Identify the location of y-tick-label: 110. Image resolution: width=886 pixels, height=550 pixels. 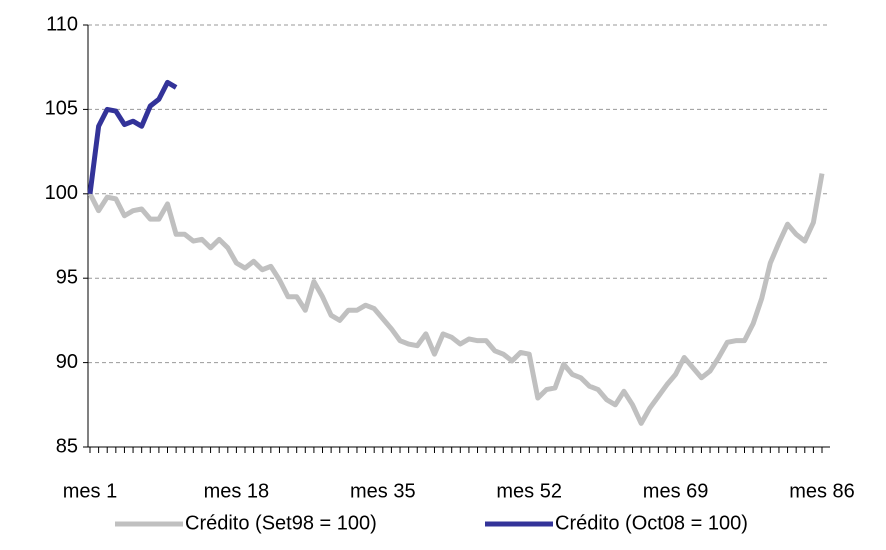
(62, 24).